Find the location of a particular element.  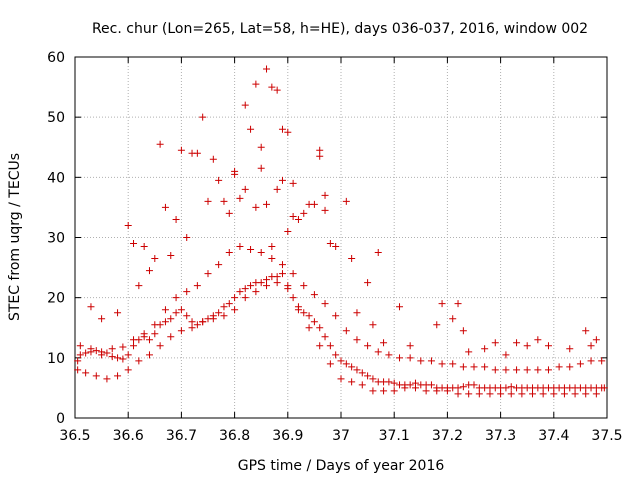

x-tick-label: 37.5 is located at coordinates (606, 436).